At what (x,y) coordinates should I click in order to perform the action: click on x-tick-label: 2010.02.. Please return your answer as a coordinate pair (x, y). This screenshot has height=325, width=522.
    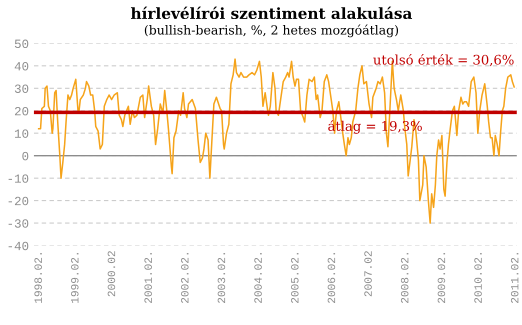
    Looking at the image, I should click on (478, 278).